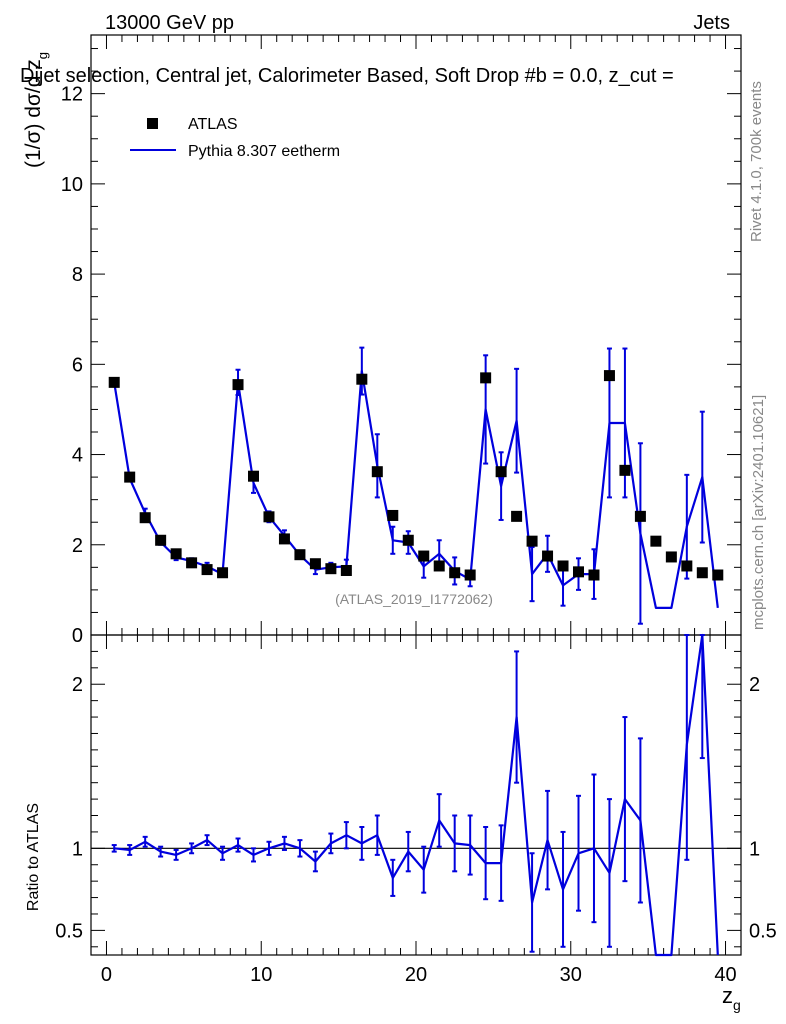 This screenshot has height=1024, width=786. What do you see at coordinates (77, 685) in the screenshot?
I see `ratio-y-tick-label: 2` at bounding box center [77, 685].